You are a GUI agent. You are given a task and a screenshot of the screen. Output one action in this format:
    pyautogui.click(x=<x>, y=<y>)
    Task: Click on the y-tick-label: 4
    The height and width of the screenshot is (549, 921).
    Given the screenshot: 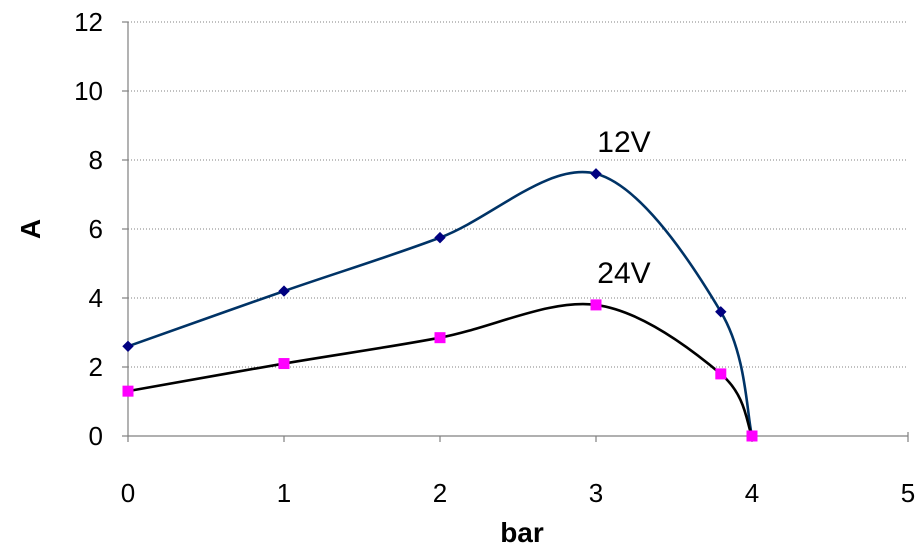 What is the action you would take?
    pyautogui.click(x=96, y=298)
    